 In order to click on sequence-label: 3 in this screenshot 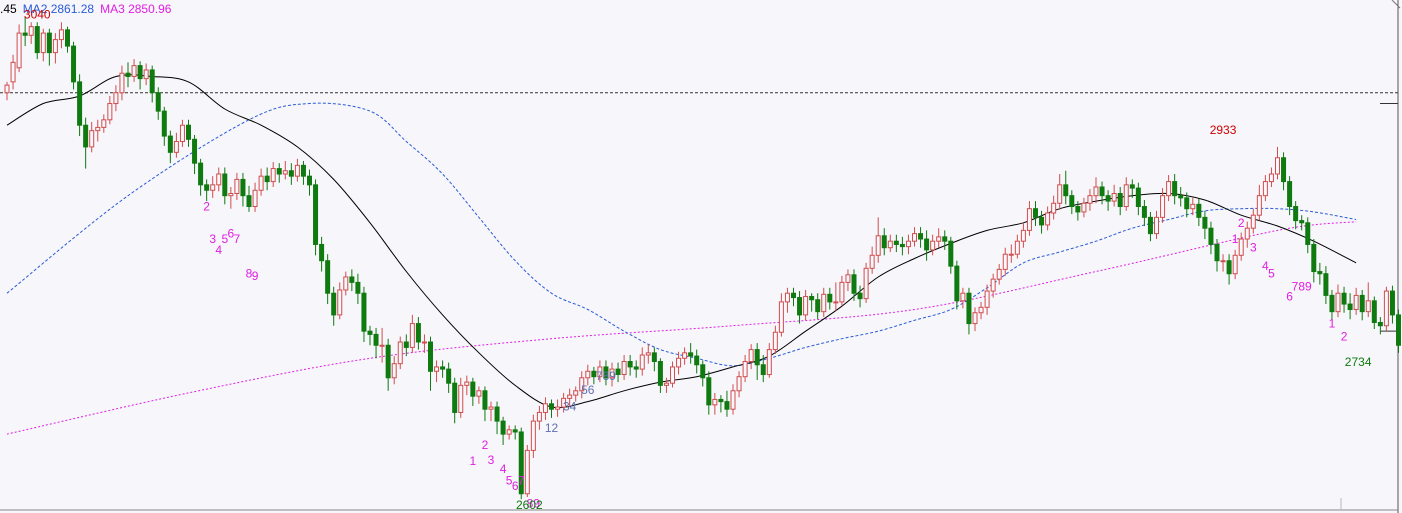, I will do `click(491, 460)`.